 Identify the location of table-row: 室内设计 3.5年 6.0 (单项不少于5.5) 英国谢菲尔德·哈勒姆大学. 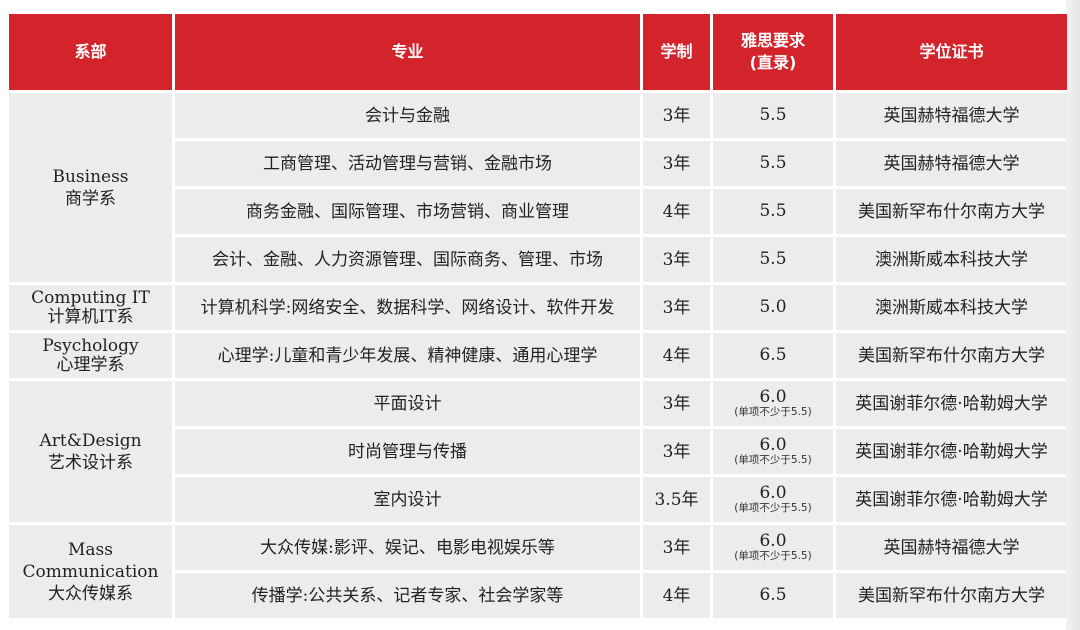
(538, 499).